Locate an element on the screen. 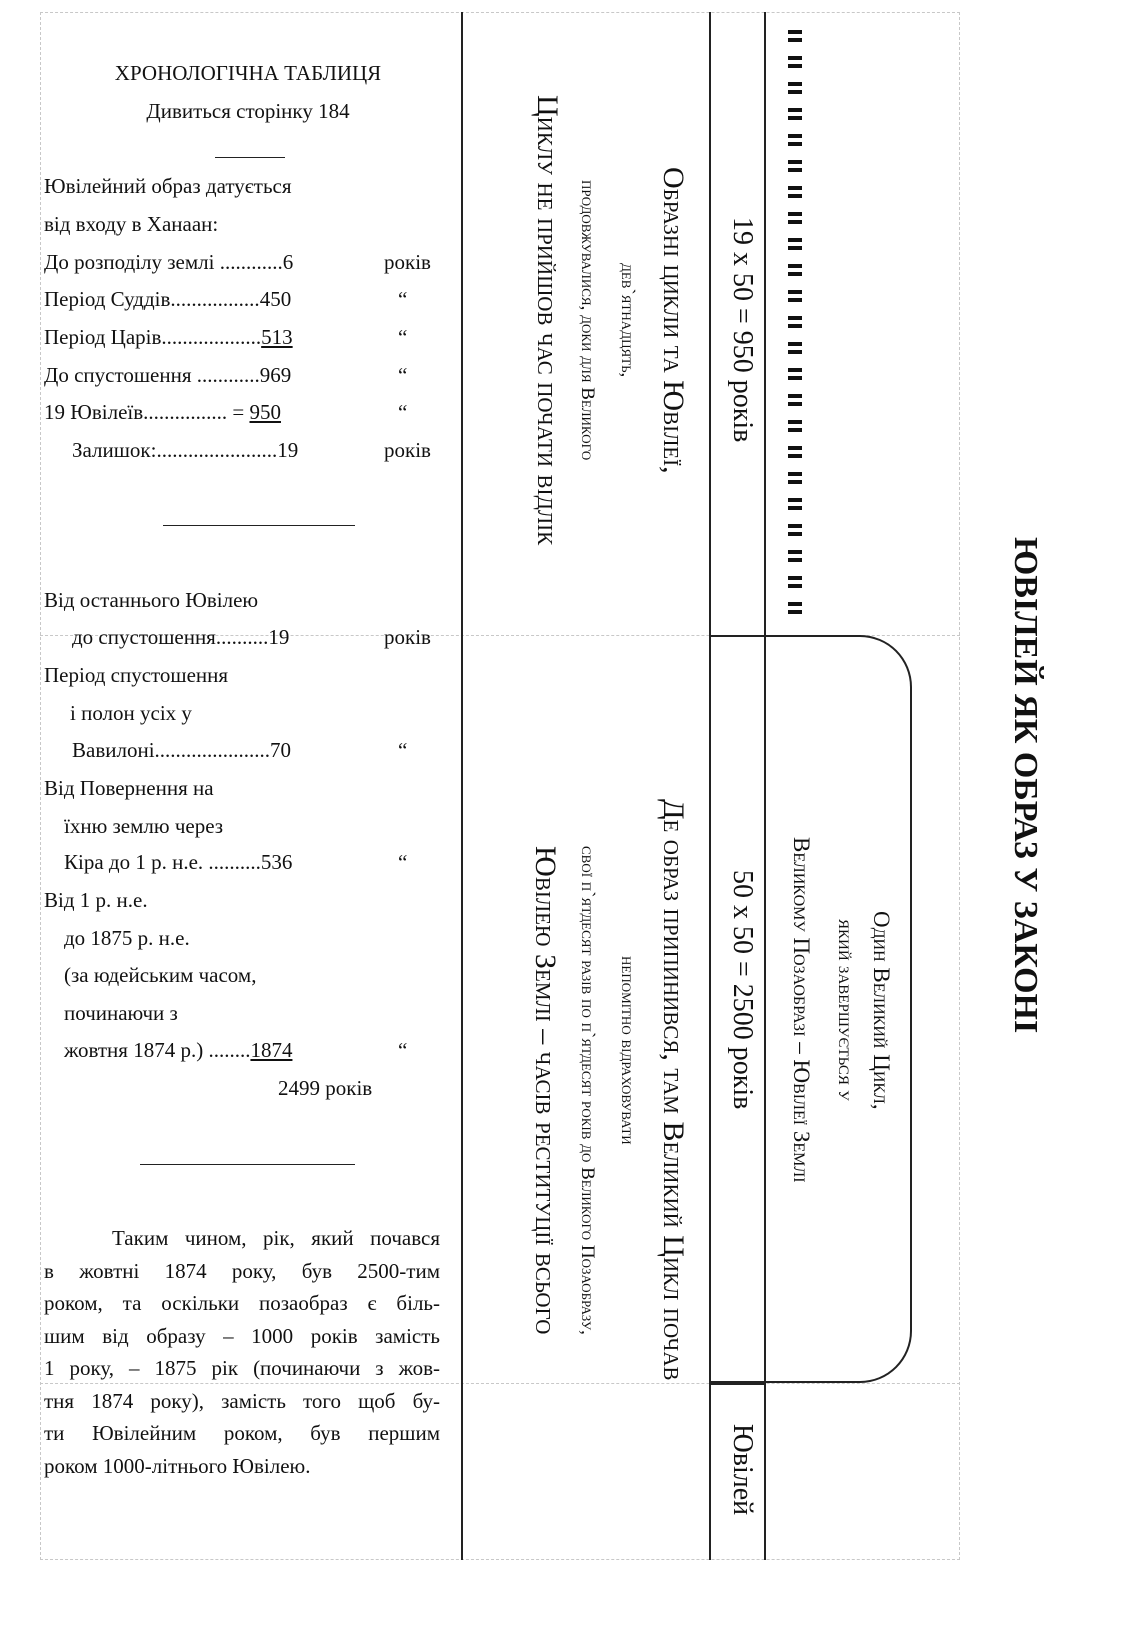 This screenshot has width=1144, height=1627. decorative-pattern is located at coordinates (795, 322).